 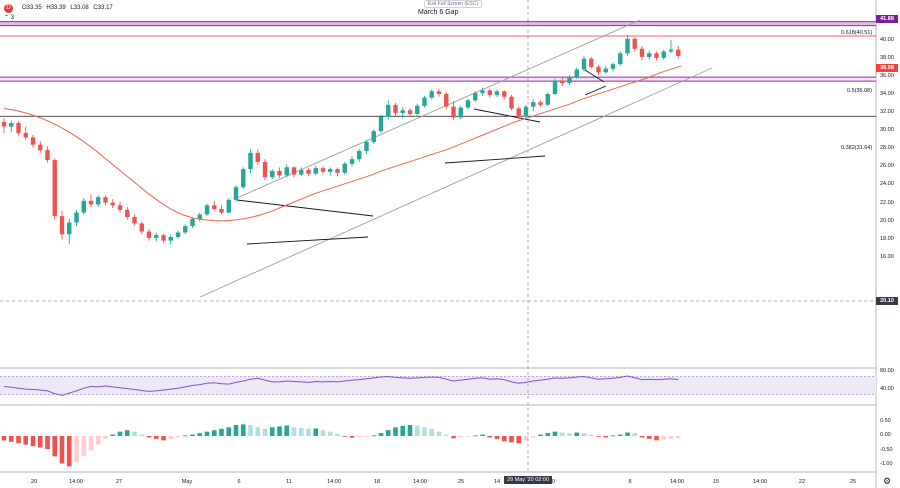 What do you see at coordinates (887, 112) in the screenshot?
I see `price-tick-label: 32.00` at bounding box center [887, 112].